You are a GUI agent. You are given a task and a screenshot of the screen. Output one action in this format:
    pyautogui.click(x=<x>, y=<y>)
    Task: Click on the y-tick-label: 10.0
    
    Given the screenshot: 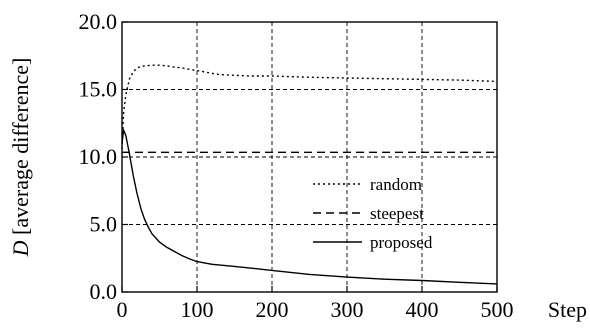 What is the action you would take?
    pyautogui.click(x=98, y=156)
    